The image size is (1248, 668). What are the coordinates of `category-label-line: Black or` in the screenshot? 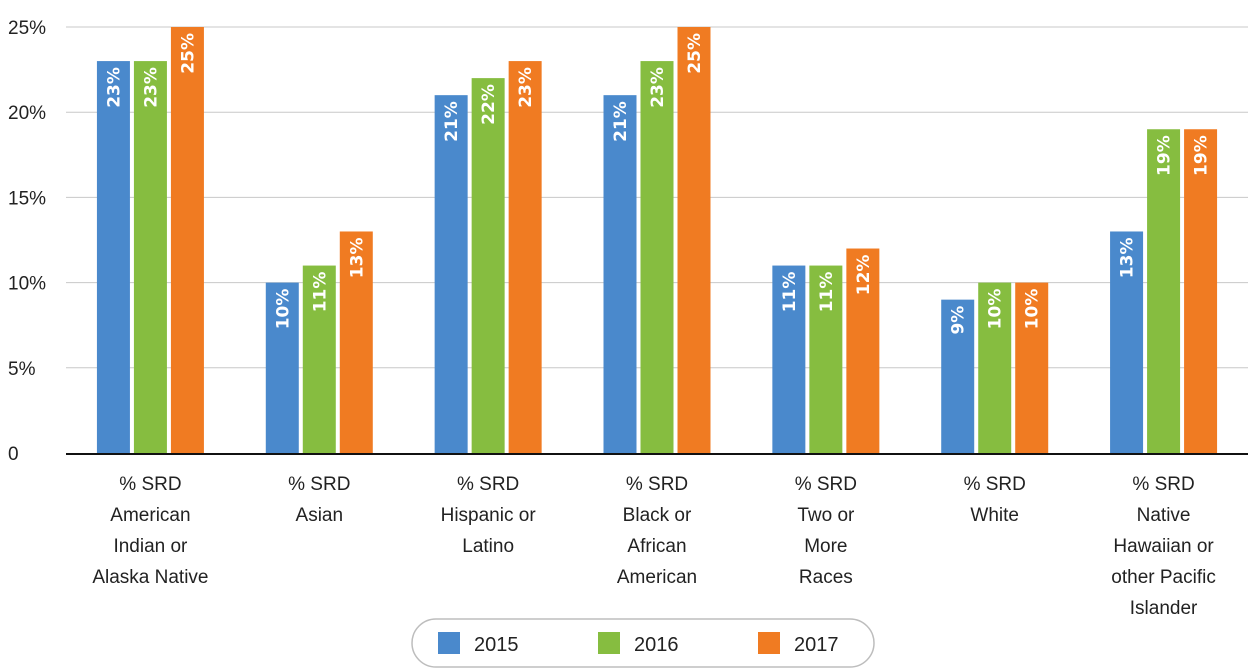 It's located at (657, 515).